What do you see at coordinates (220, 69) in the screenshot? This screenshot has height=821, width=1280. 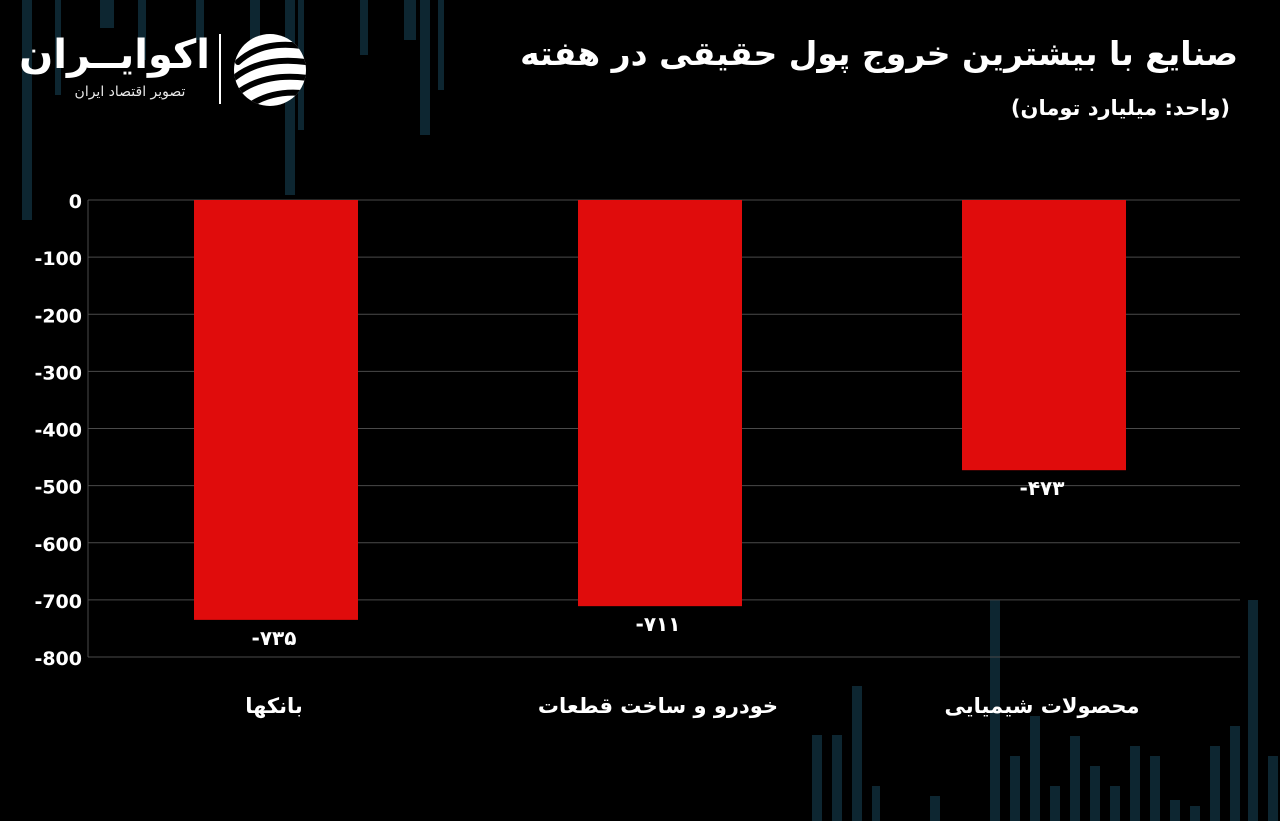 I see `logo-divider` at bounding box center [220, 69].